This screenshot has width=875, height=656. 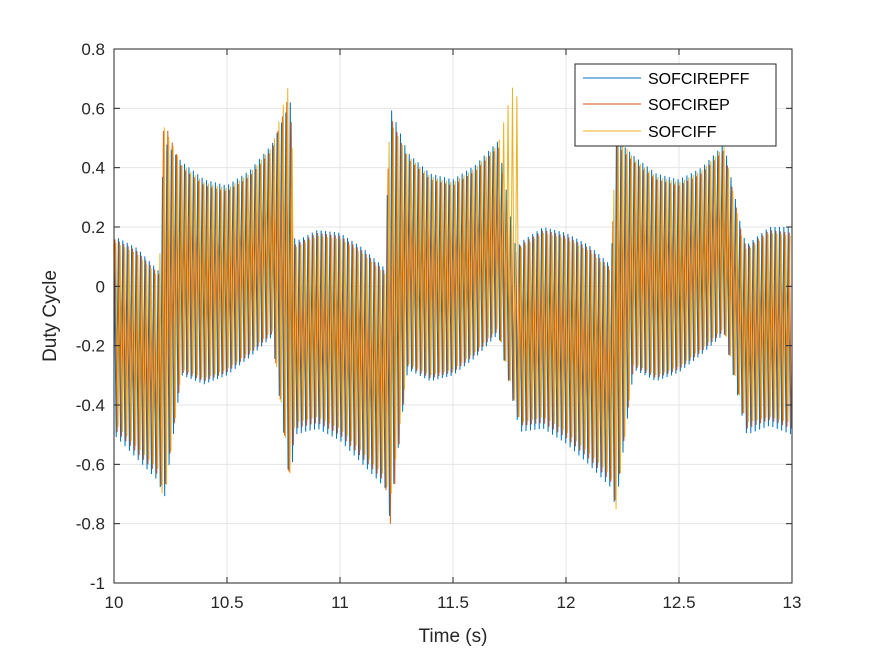 I want to click on y-tick-labels: -1 -0.8 -0.6 -0.4 -0.2 0 0.2 0.4 0.6 0.8, so click(x=90, y=316).